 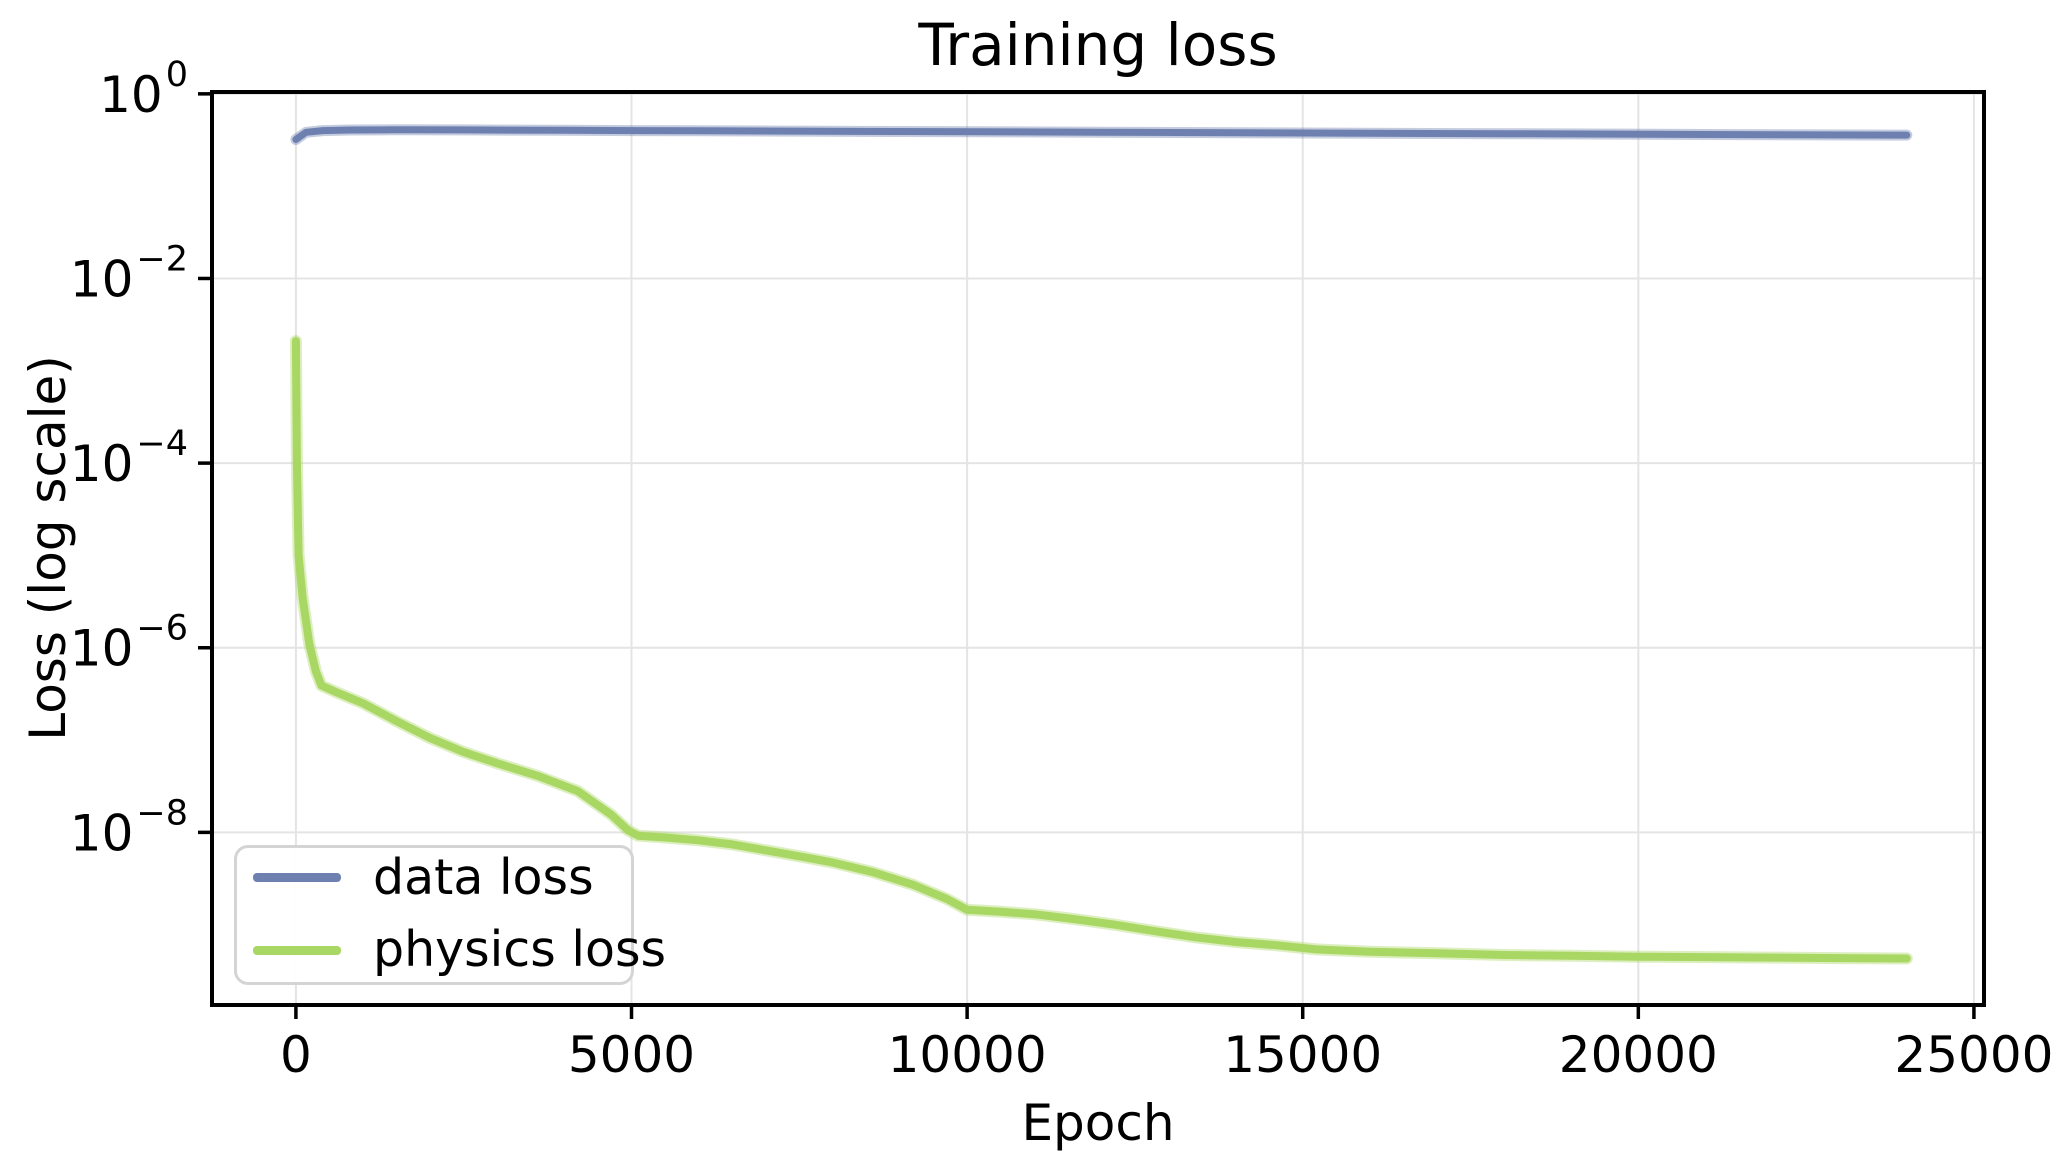 I want to click on physics-loss-line-swatch, so click(x=297, y=950).